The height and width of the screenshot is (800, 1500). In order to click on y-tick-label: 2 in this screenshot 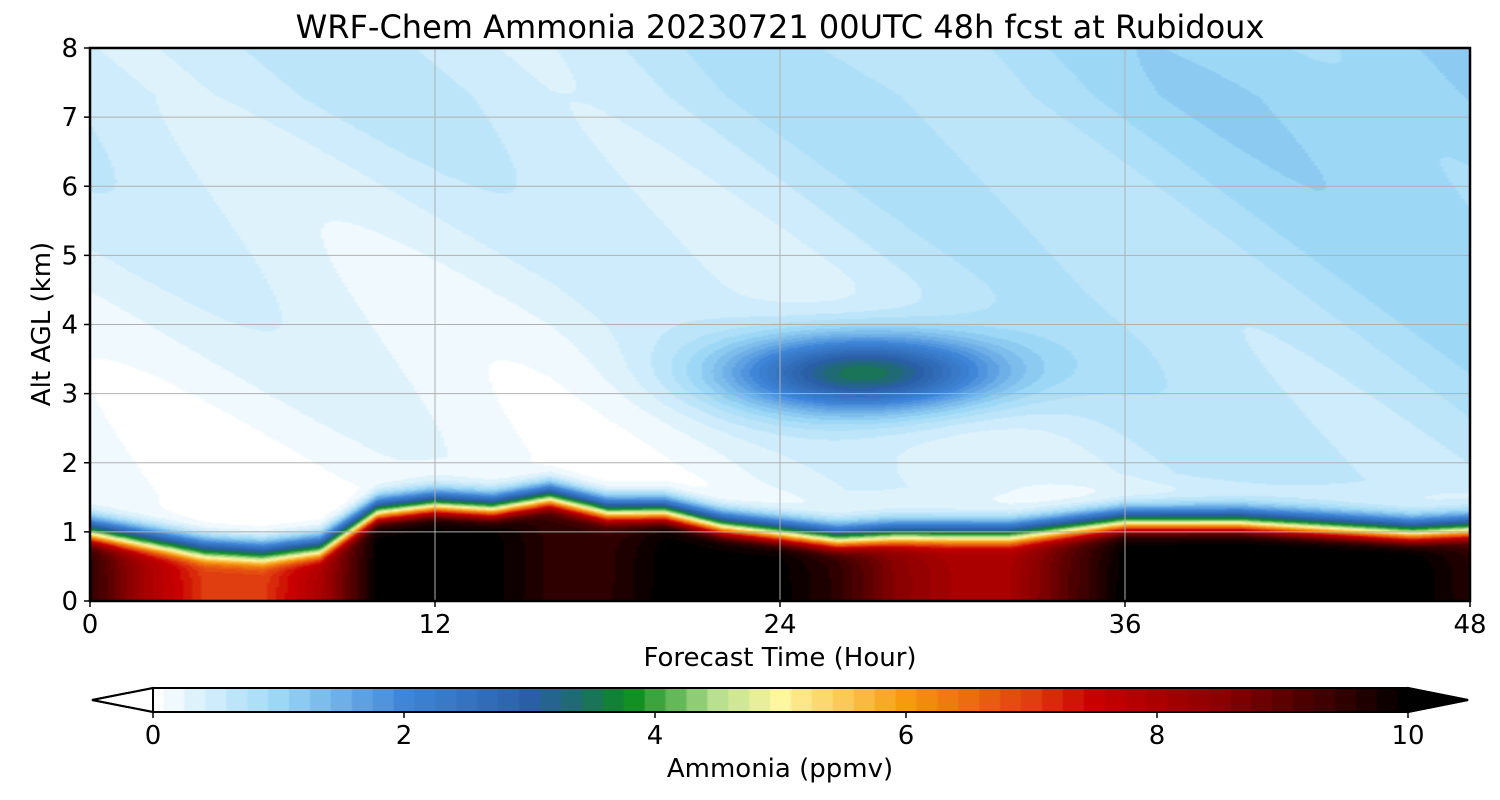, I will do `click(69, 464)`.